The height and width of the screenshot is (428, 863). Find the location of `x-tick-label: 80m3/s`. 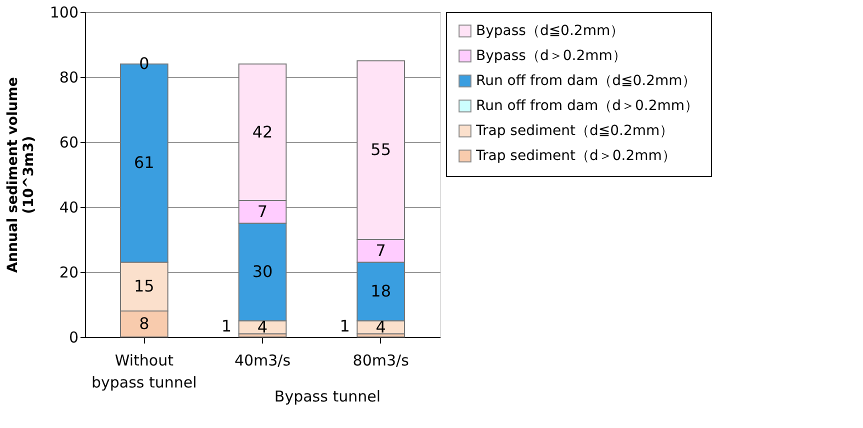

x-tick-label: 80m3/s is located at coordinates (381, 361).